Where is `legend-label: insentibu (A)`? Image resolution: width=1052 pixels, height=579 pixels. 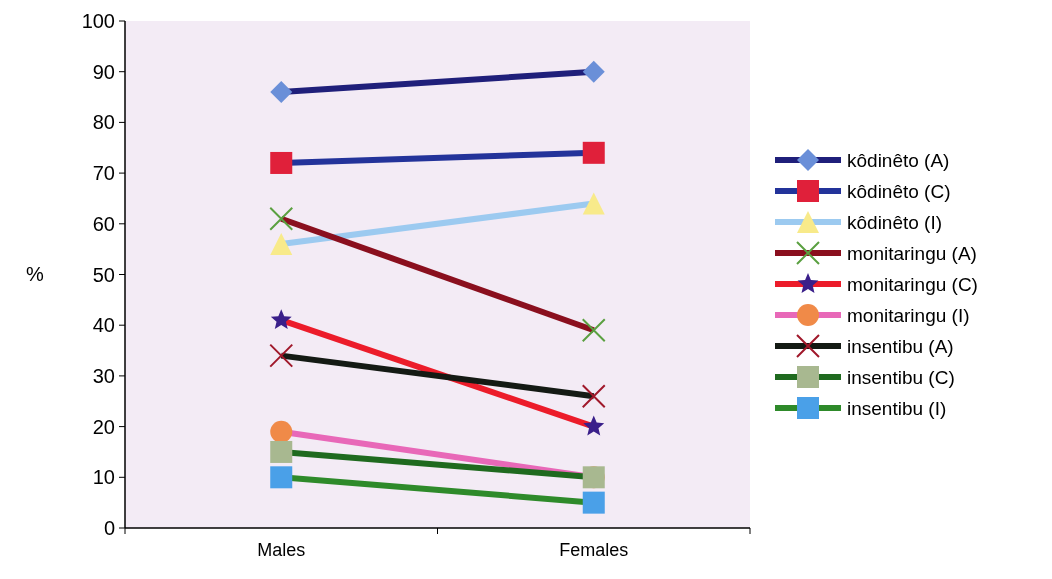
legend-label: insentibu (A) is located at coordinates (900, 346).